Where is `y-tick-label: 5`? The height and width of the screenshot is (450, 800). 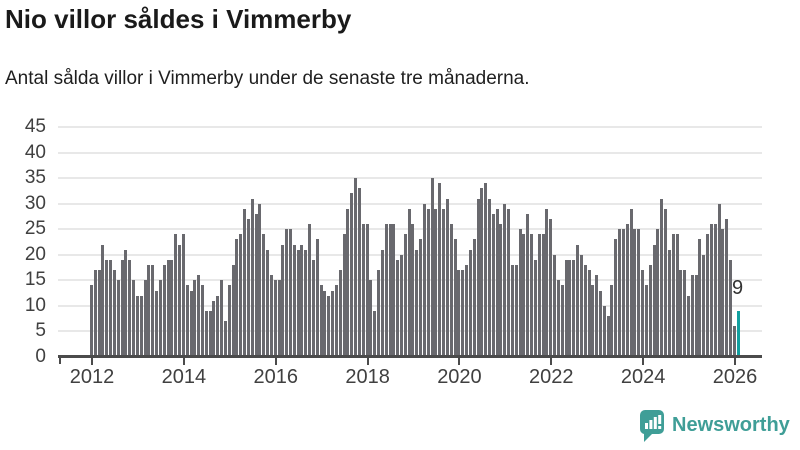
y-tick-label: 5 is located at coordinates (40, 331).